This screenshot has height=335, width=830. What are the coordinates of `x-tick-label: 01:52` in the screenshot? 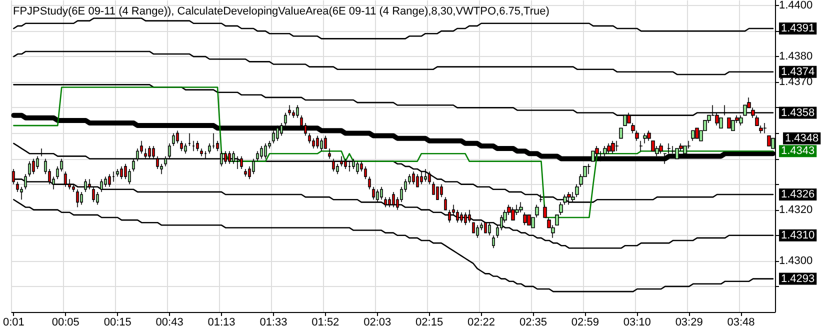 It's located at (326, 322).